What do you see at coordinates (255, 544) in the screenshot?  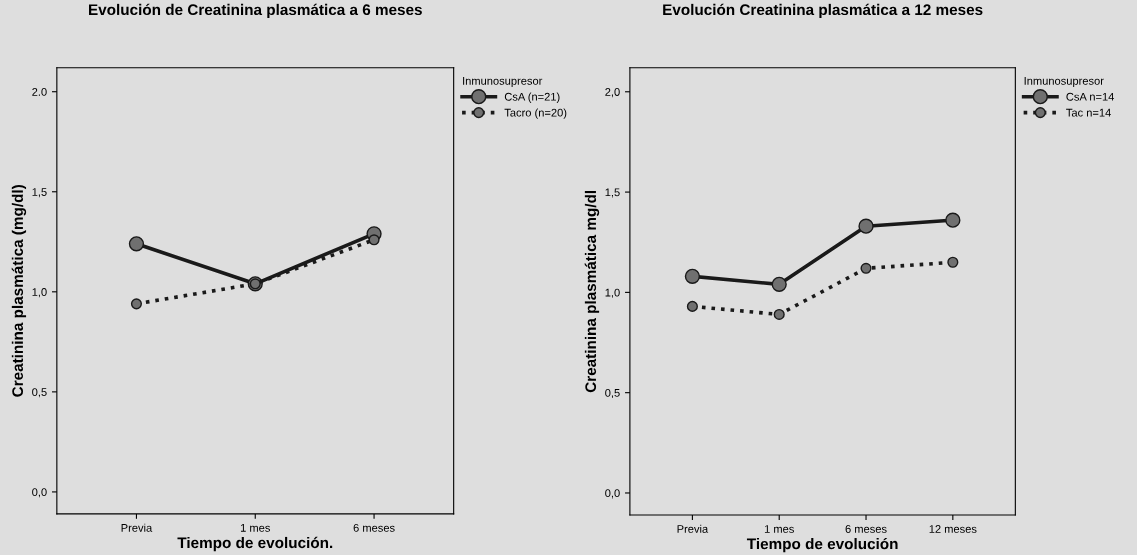 I see `x-axis-title: Tiempo de evolución.` at bounding box center [255, 544].